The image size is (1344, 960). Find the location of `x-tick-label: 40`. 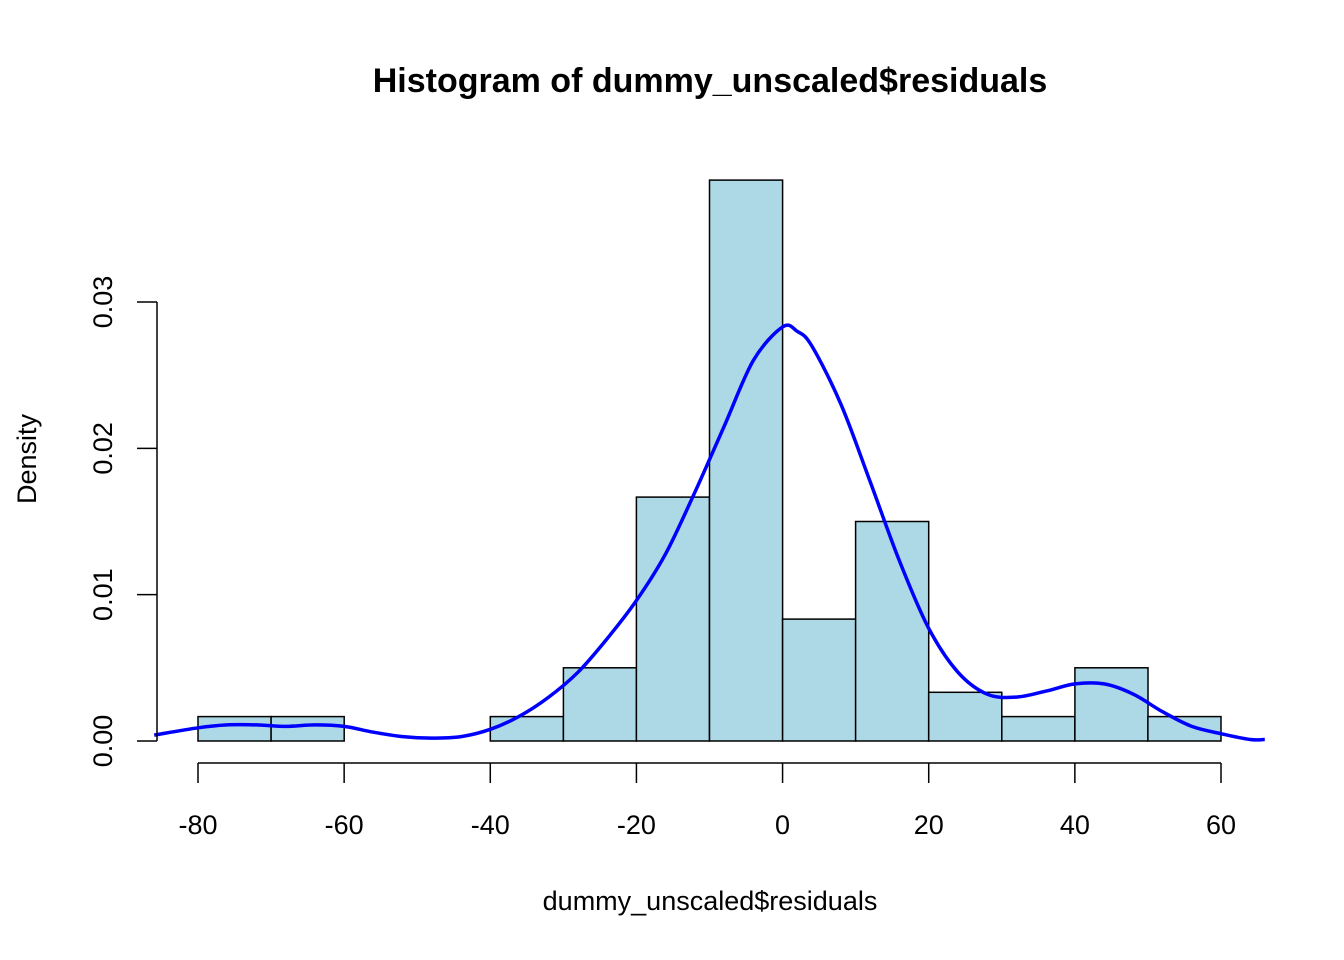

x-tick-label: 40 is located at coordinates (1075, 825).